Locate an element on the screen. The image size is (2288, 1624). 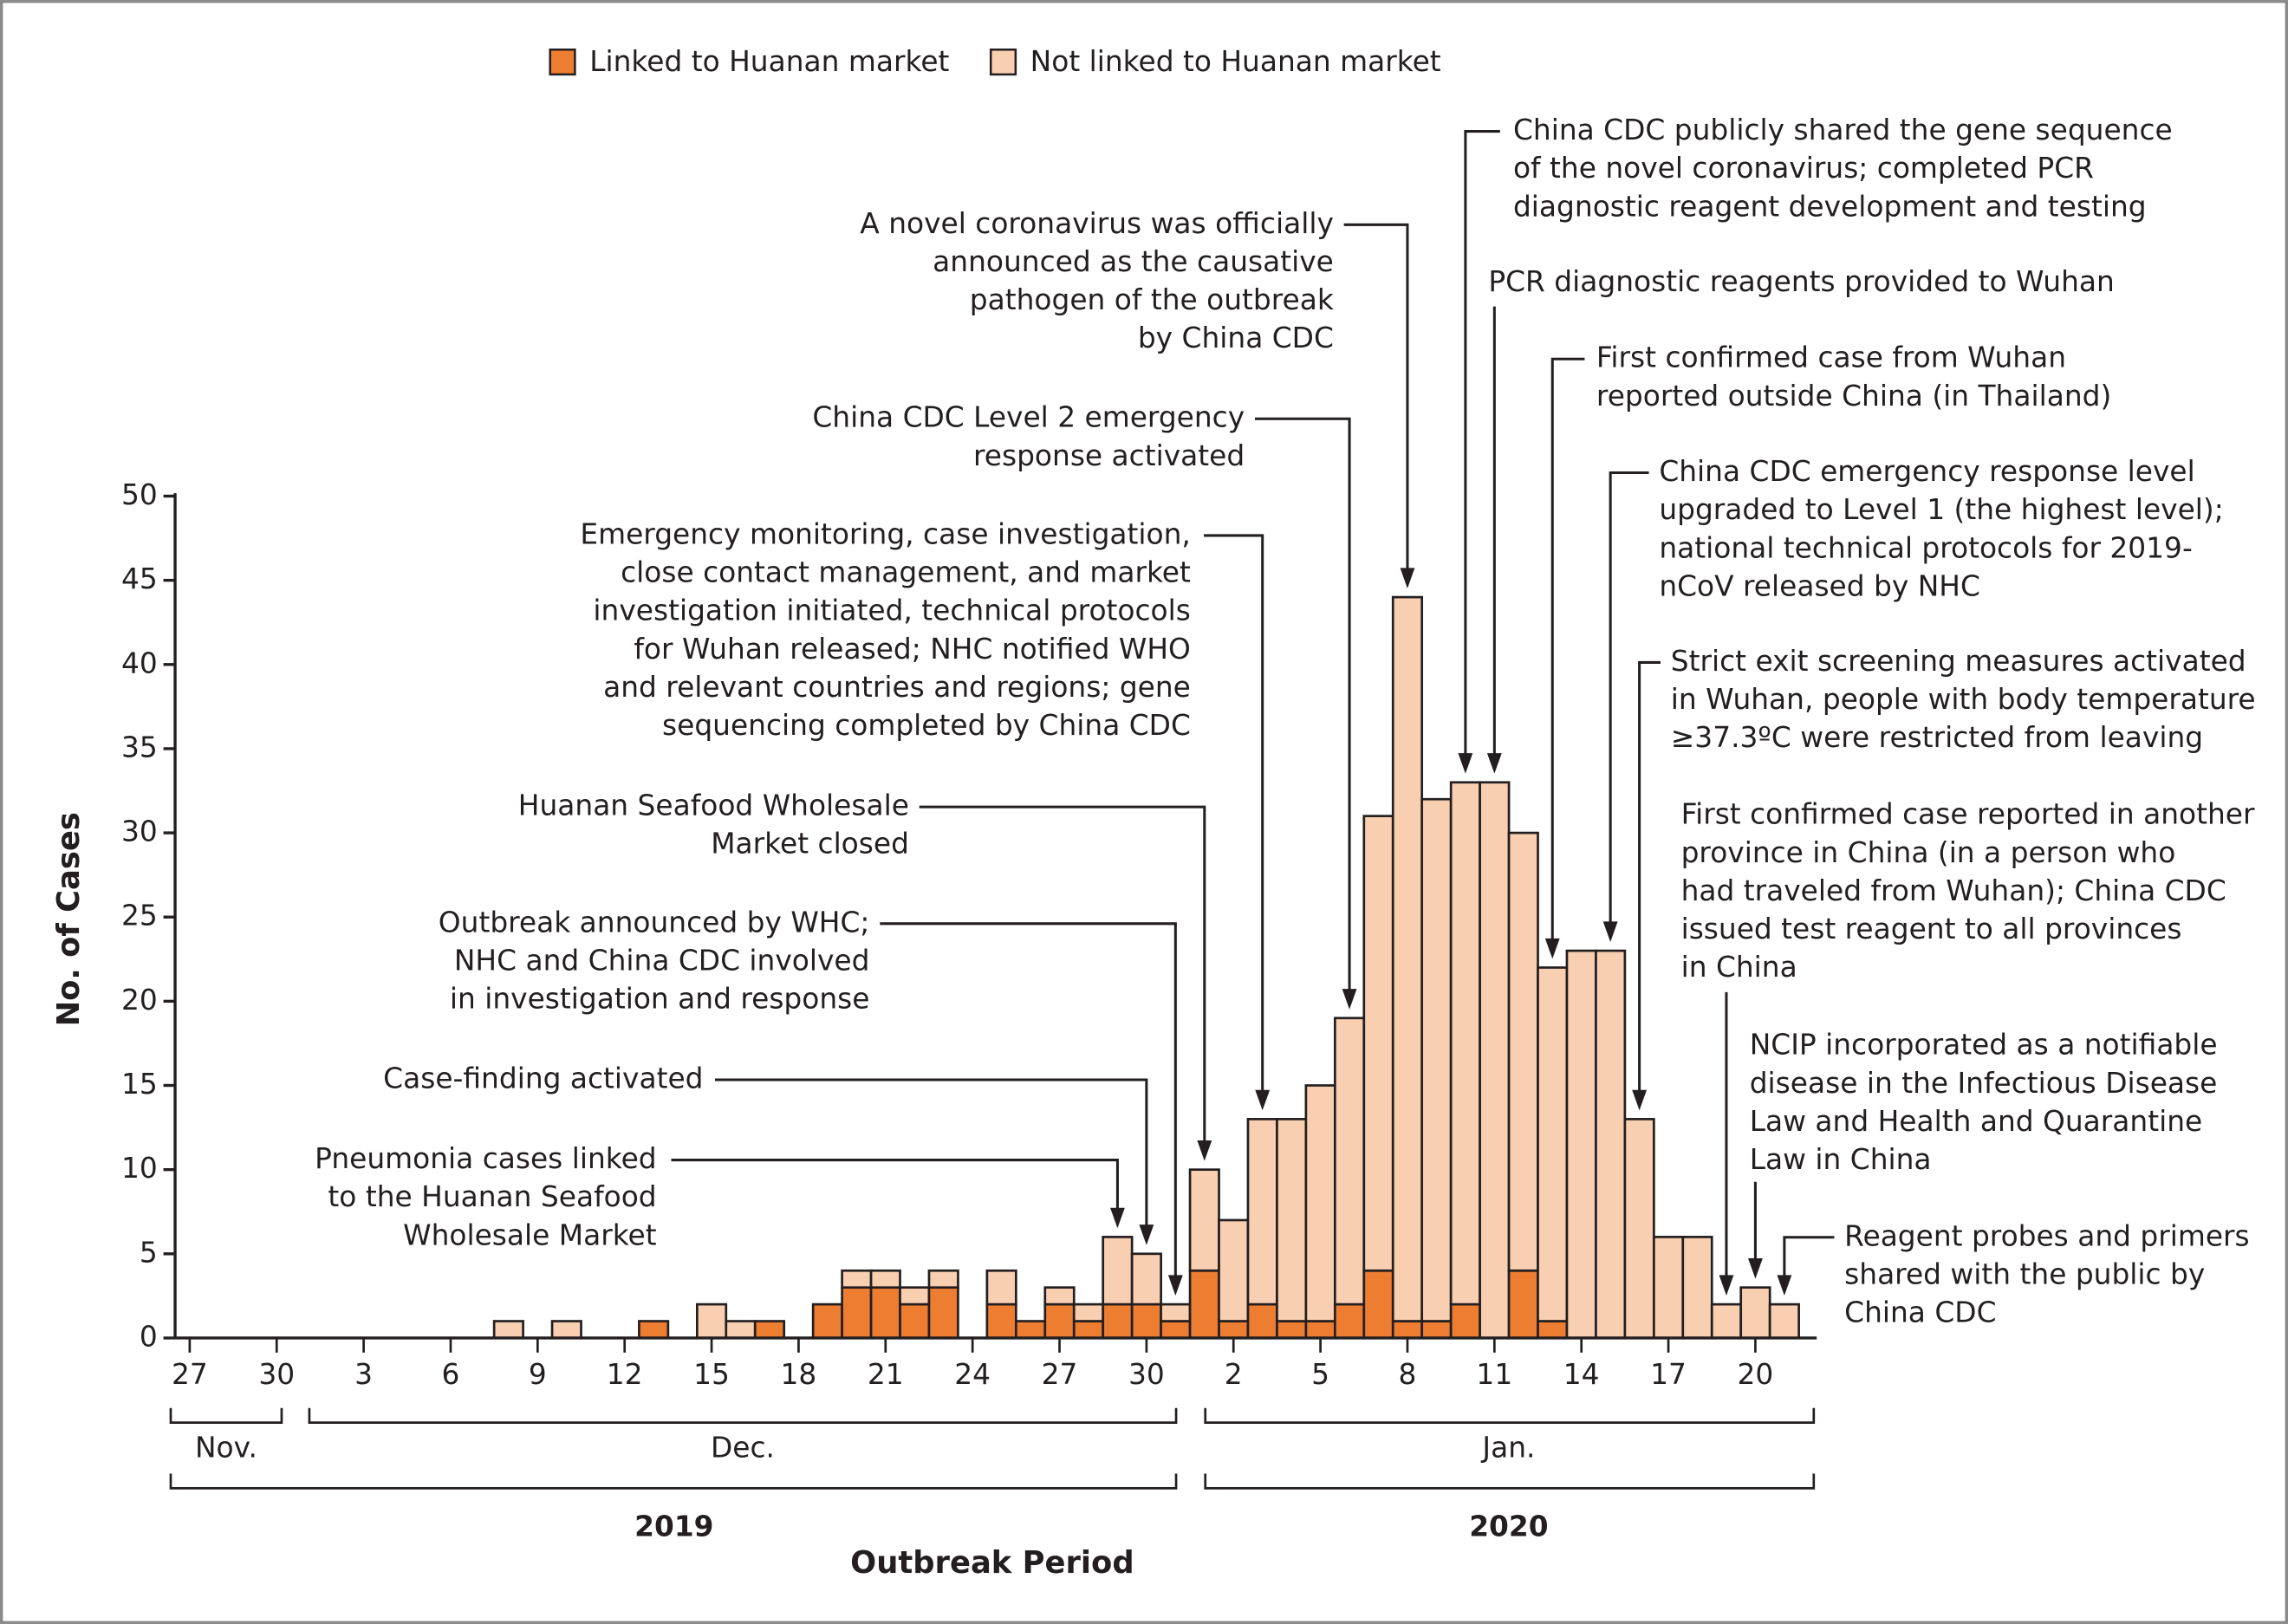
legend-swatch-linked is located at coordinates (562, 62).